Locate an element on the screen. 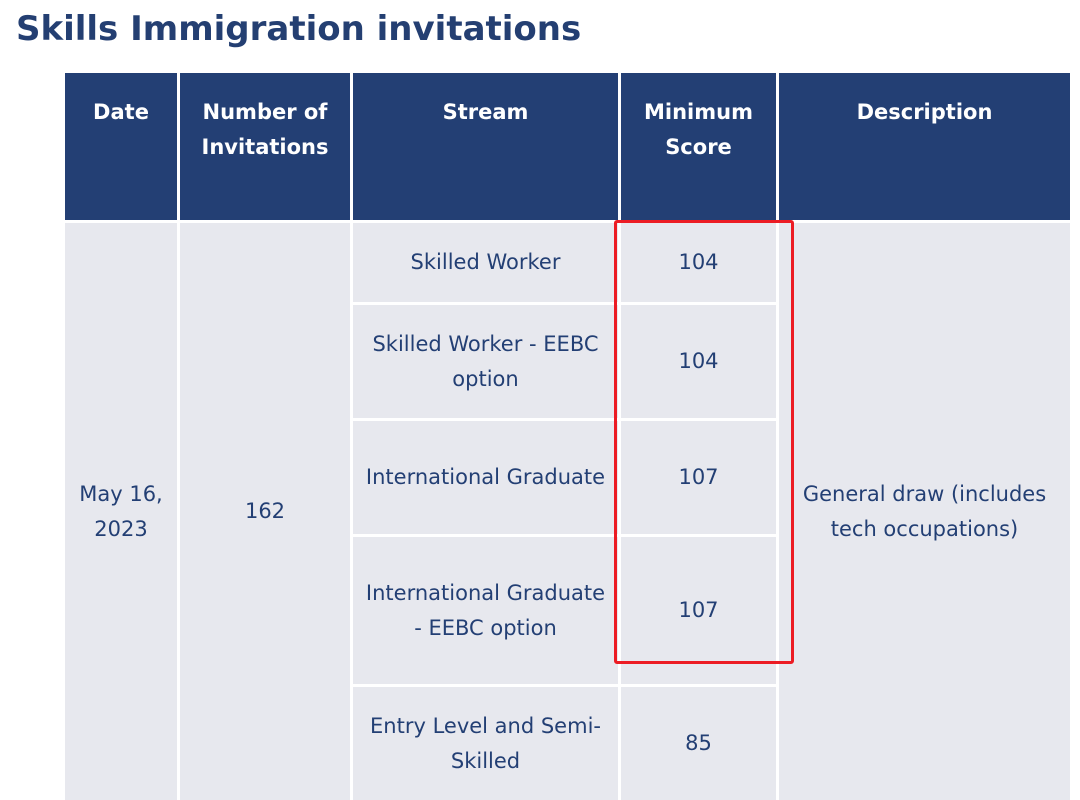  stream-cell: Skilled Worker is located at coordinates (485, 262).